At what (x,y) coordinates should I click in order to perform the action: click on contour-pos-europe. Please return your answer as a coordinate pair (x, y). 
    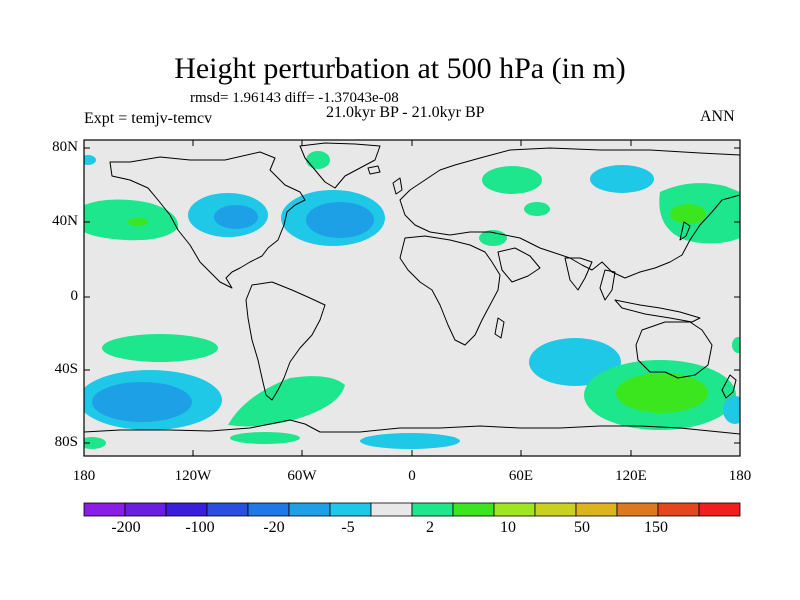
    Looking at the image, I should click on (512, 180).